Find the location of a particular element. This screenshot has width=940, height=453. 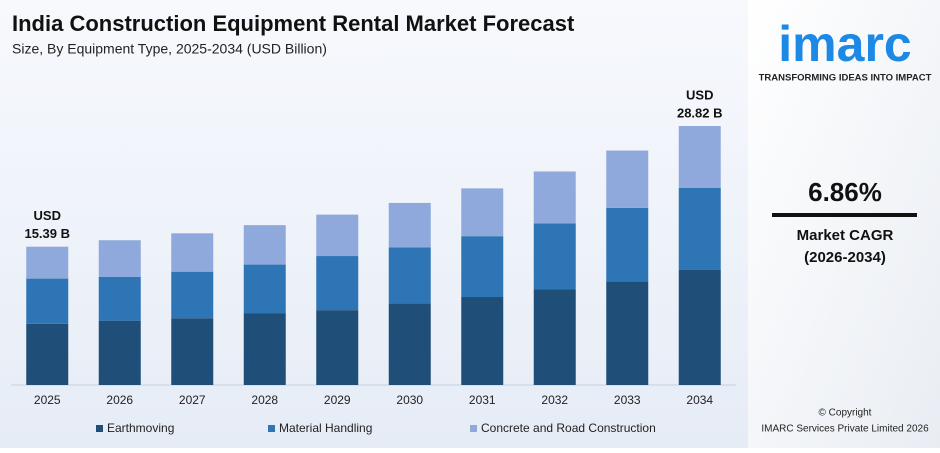

x-tick-label: 2026 is located at coordinates (119, 400).